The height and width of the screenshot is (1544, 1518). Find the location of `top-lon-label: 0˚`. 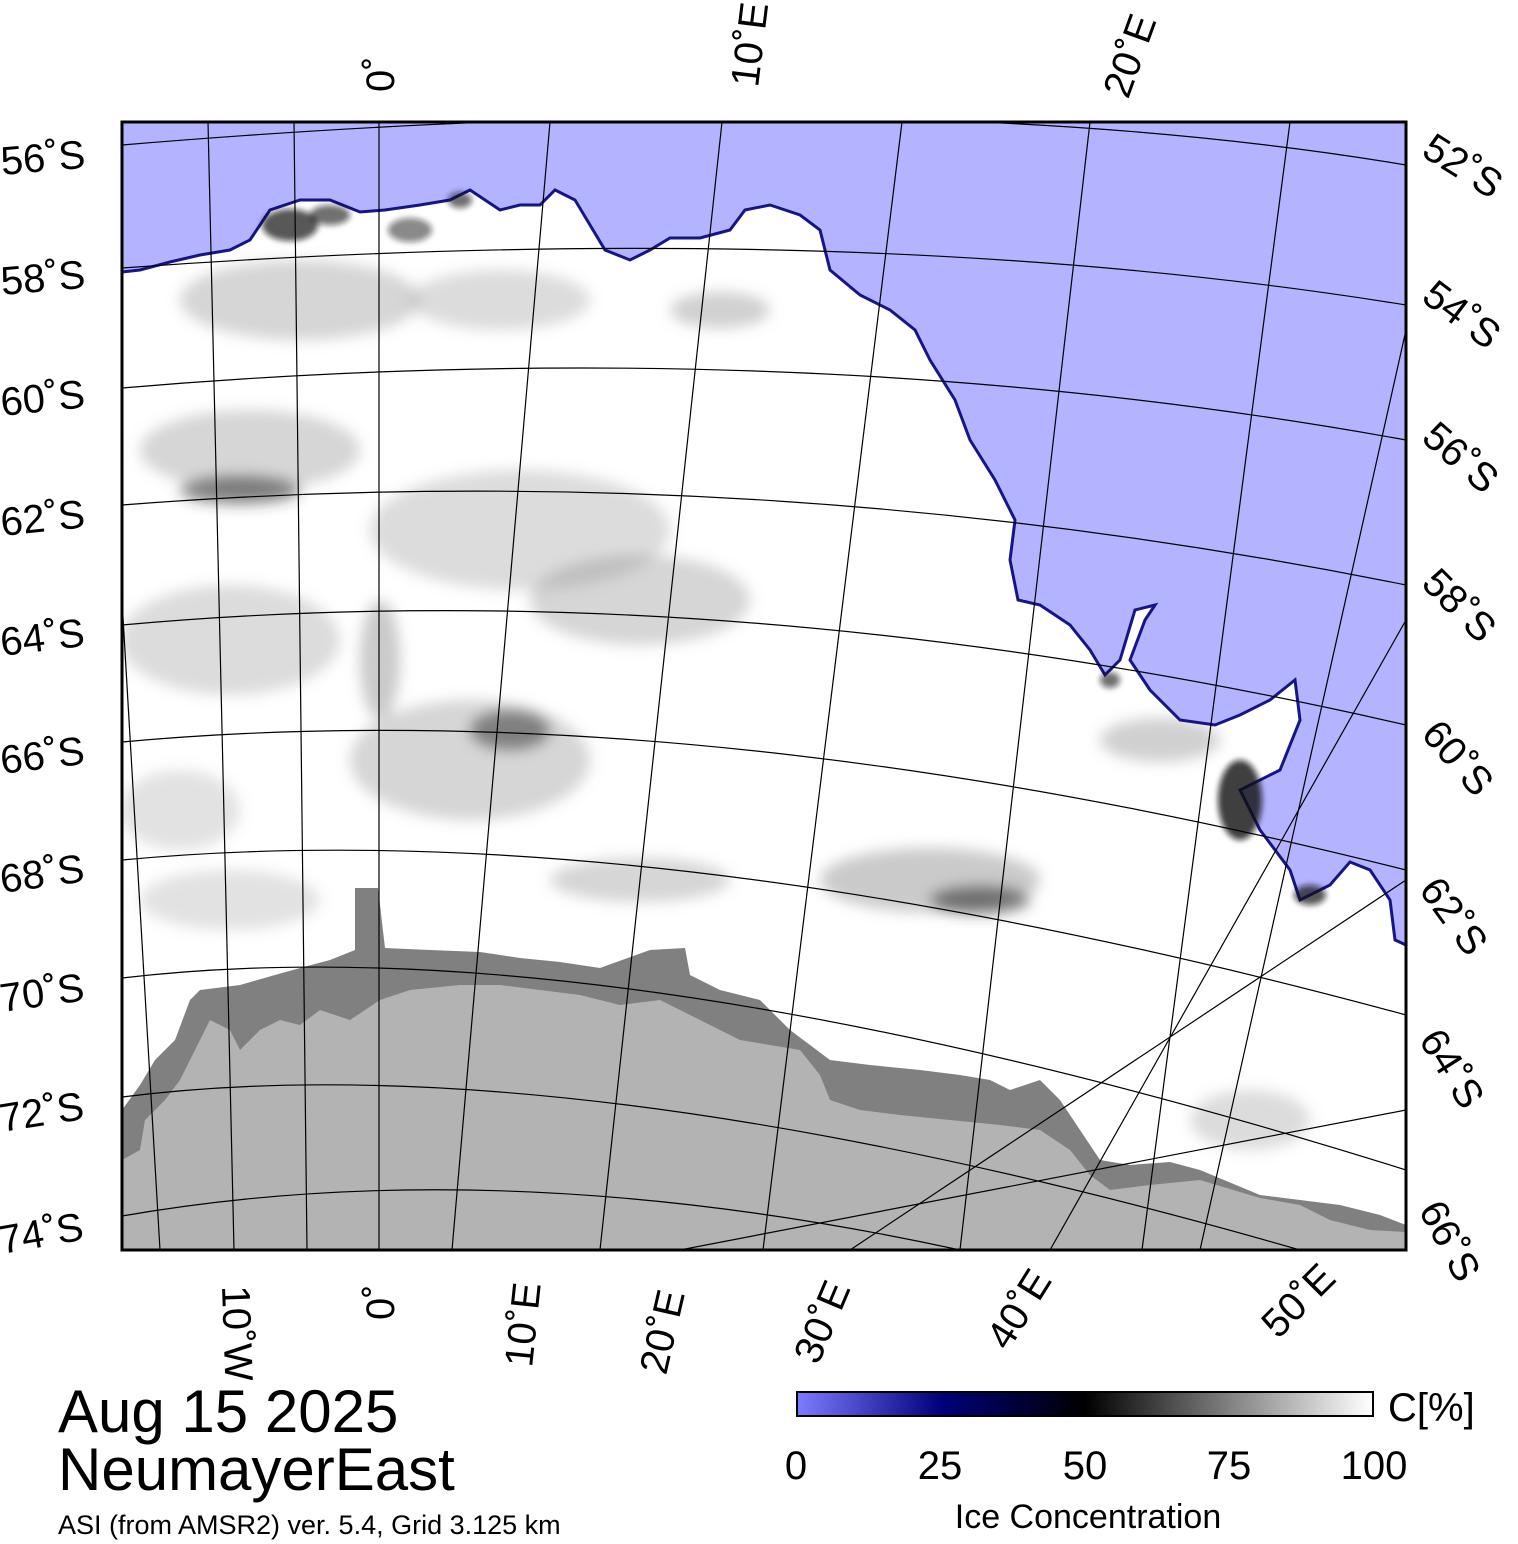

top-lon-label: 0˚ is located at coordinates (381, 74).